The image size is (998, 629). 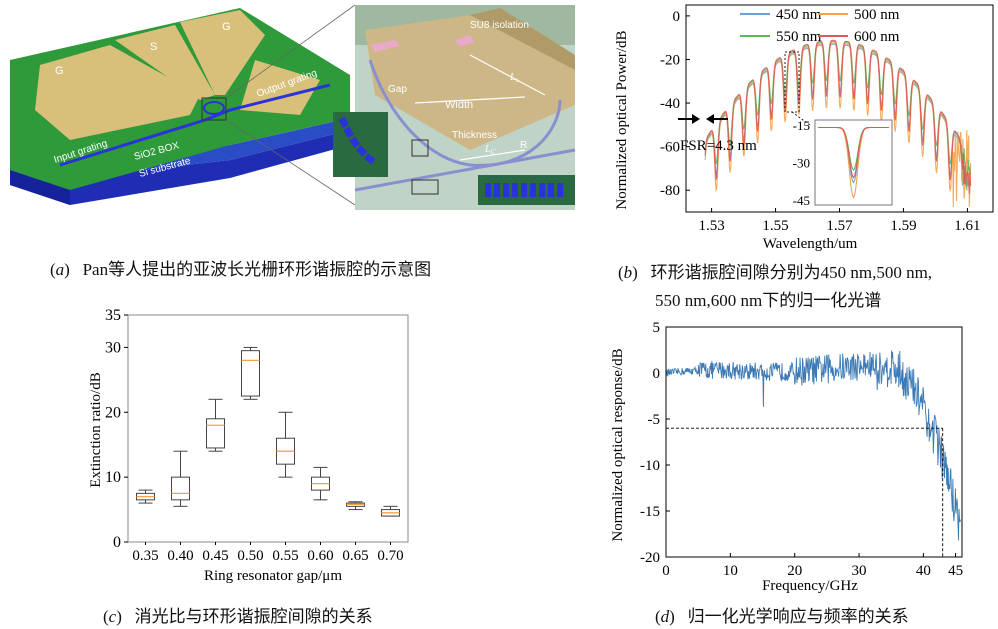 What do you see at coordinates (59, 71) in the screenshot?
I see `label-g1: G` at bounding box center [59, 71].